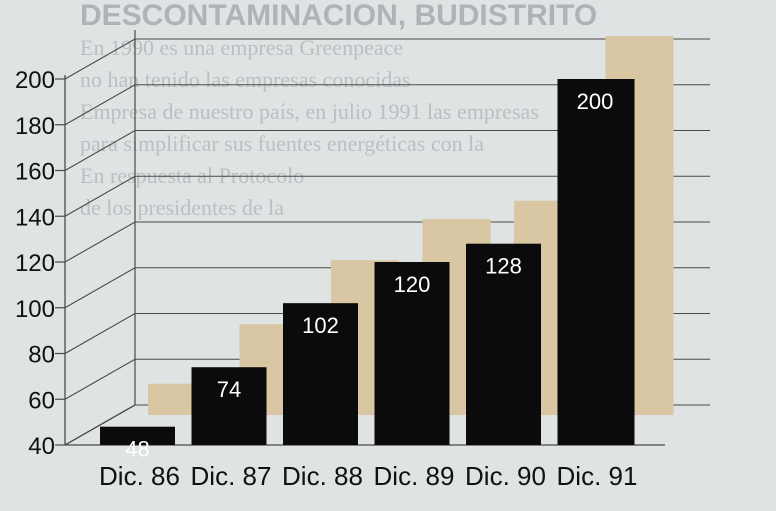  I want to click on data-label: 120, so click(412, 284).